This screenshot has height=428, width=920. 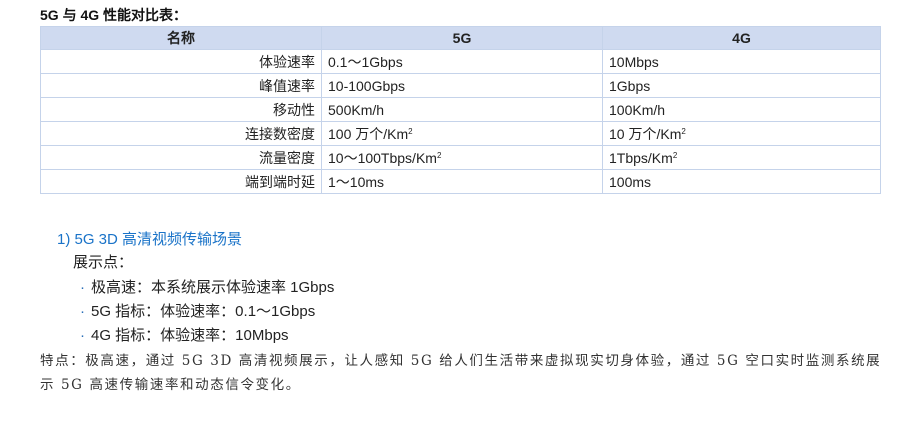 What do you see at coordinates (741, 61) in the screenshot?
I see `cell-4g: 10Mbps` at bounding box center [741, 61].